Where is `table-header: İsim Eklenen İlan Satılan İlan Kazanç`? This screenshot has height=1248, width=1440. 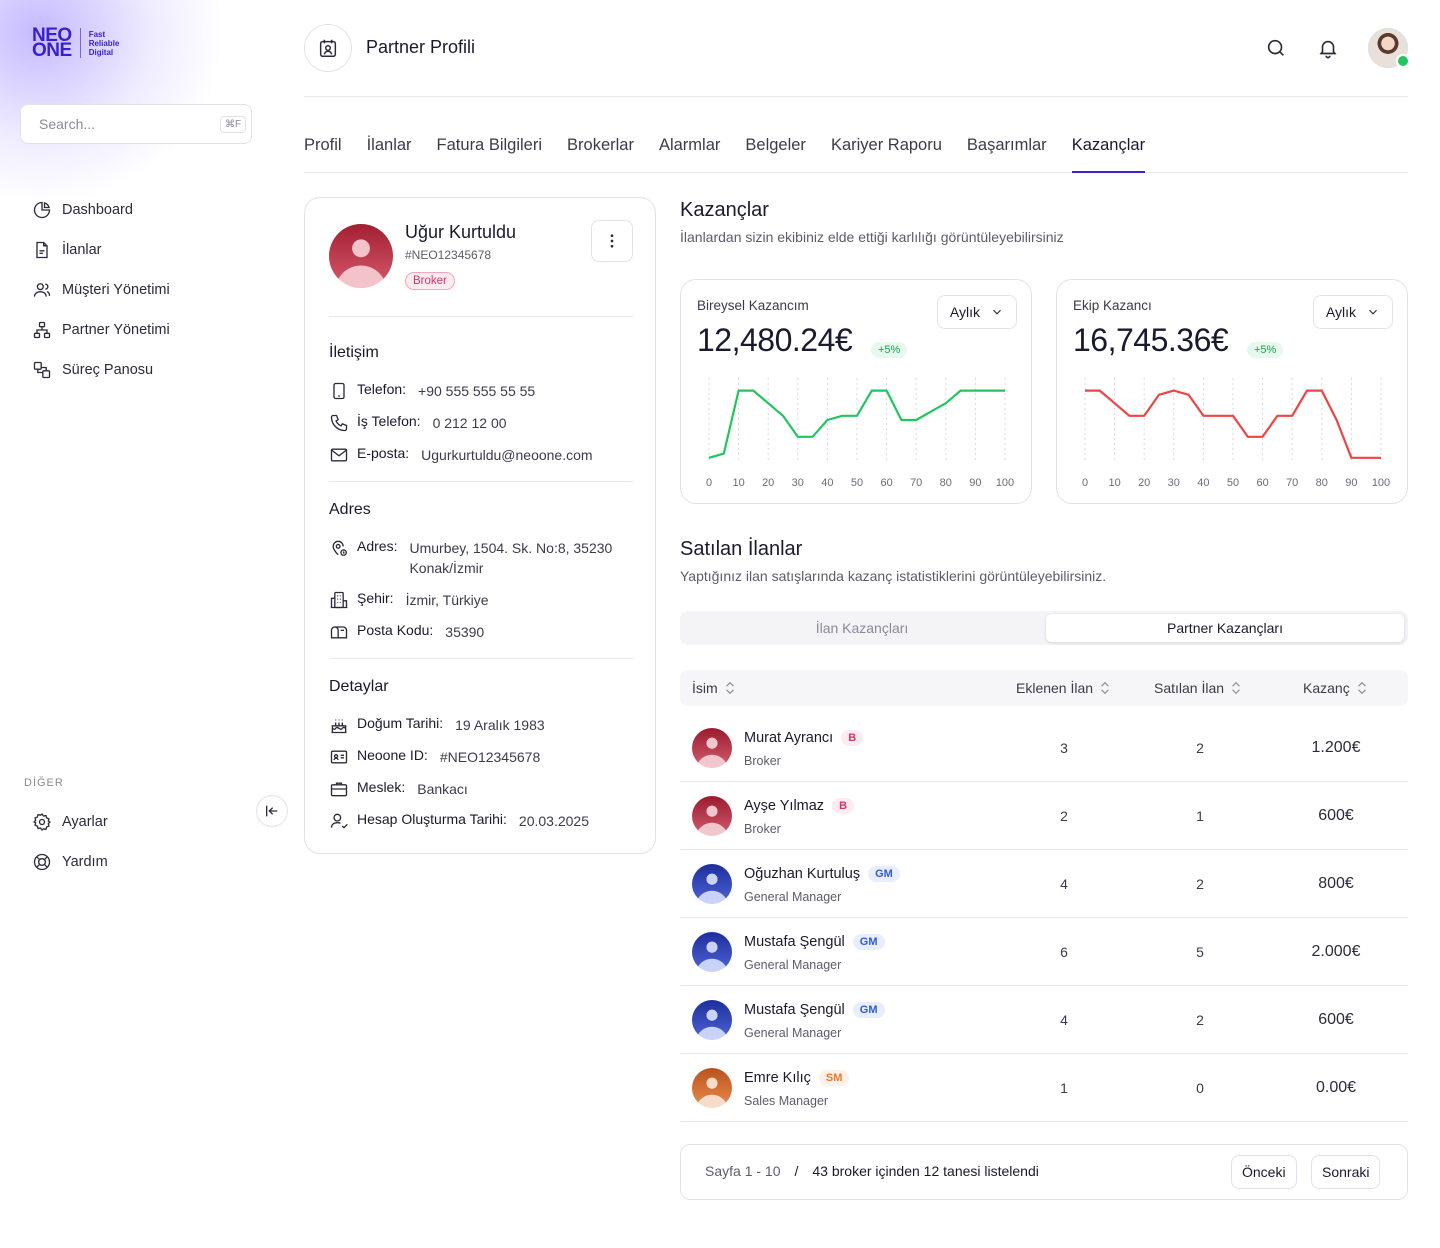 table-header: İsim Eklenen İlan Satılan İlan Kazanç is located at coordinates (1044, 688).